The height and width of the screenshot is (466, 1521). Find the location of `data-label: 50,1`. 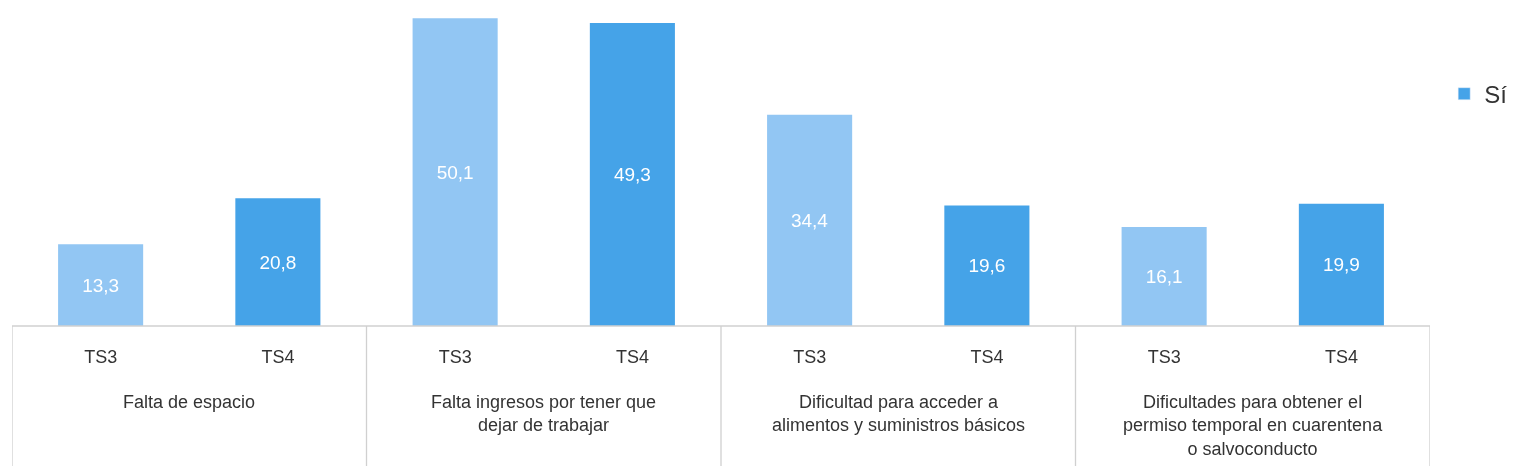

data-label: 50,1 is located at coordinates (455, 172).